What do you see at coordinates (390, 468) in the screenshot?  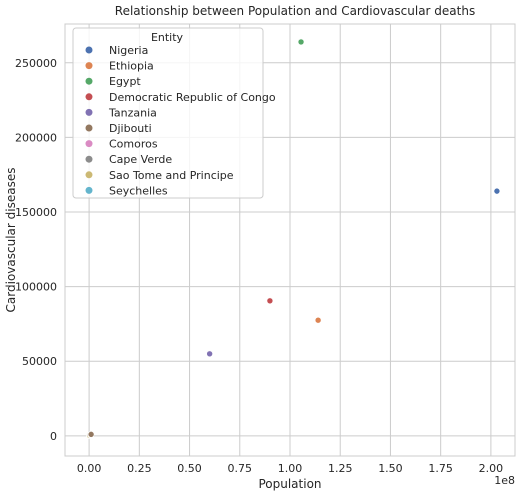 I see `x-tick-label: 1.50` at bounding box center [390, 468].